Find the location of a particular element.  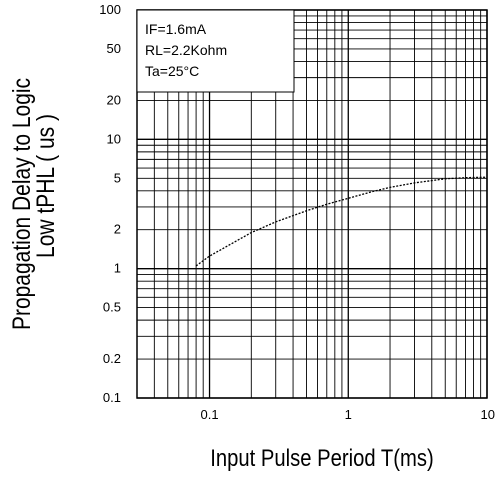

y-tick-label: 1 is located at coordinates (117, 268).